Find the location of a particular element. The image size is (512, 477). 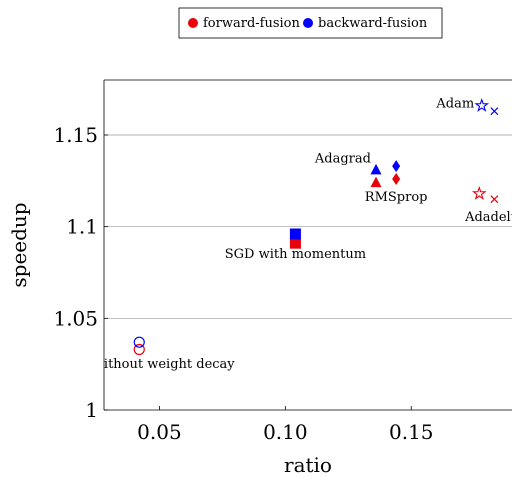

legend: forward-fusion backward-fusion is located at coordinates (310, 23).